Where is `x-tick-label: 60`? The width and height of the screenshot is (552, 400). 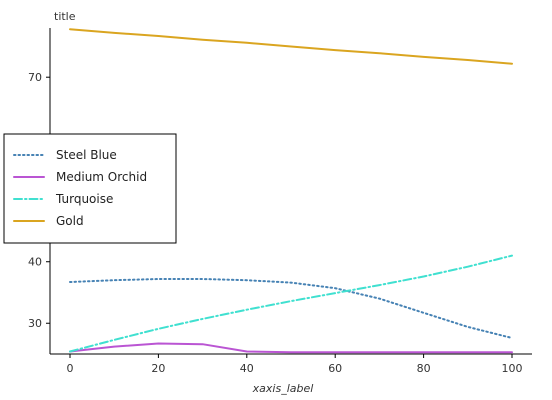 x-tick-label: 60 is located at coordinates (335, 368).